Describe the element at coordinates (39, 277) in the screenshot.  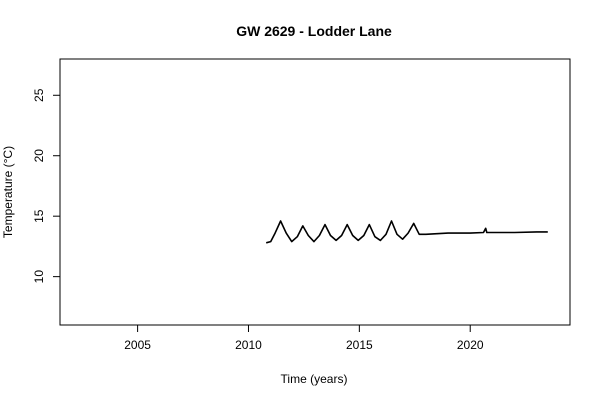
I see `y-tick-label-10: 10` at that location.